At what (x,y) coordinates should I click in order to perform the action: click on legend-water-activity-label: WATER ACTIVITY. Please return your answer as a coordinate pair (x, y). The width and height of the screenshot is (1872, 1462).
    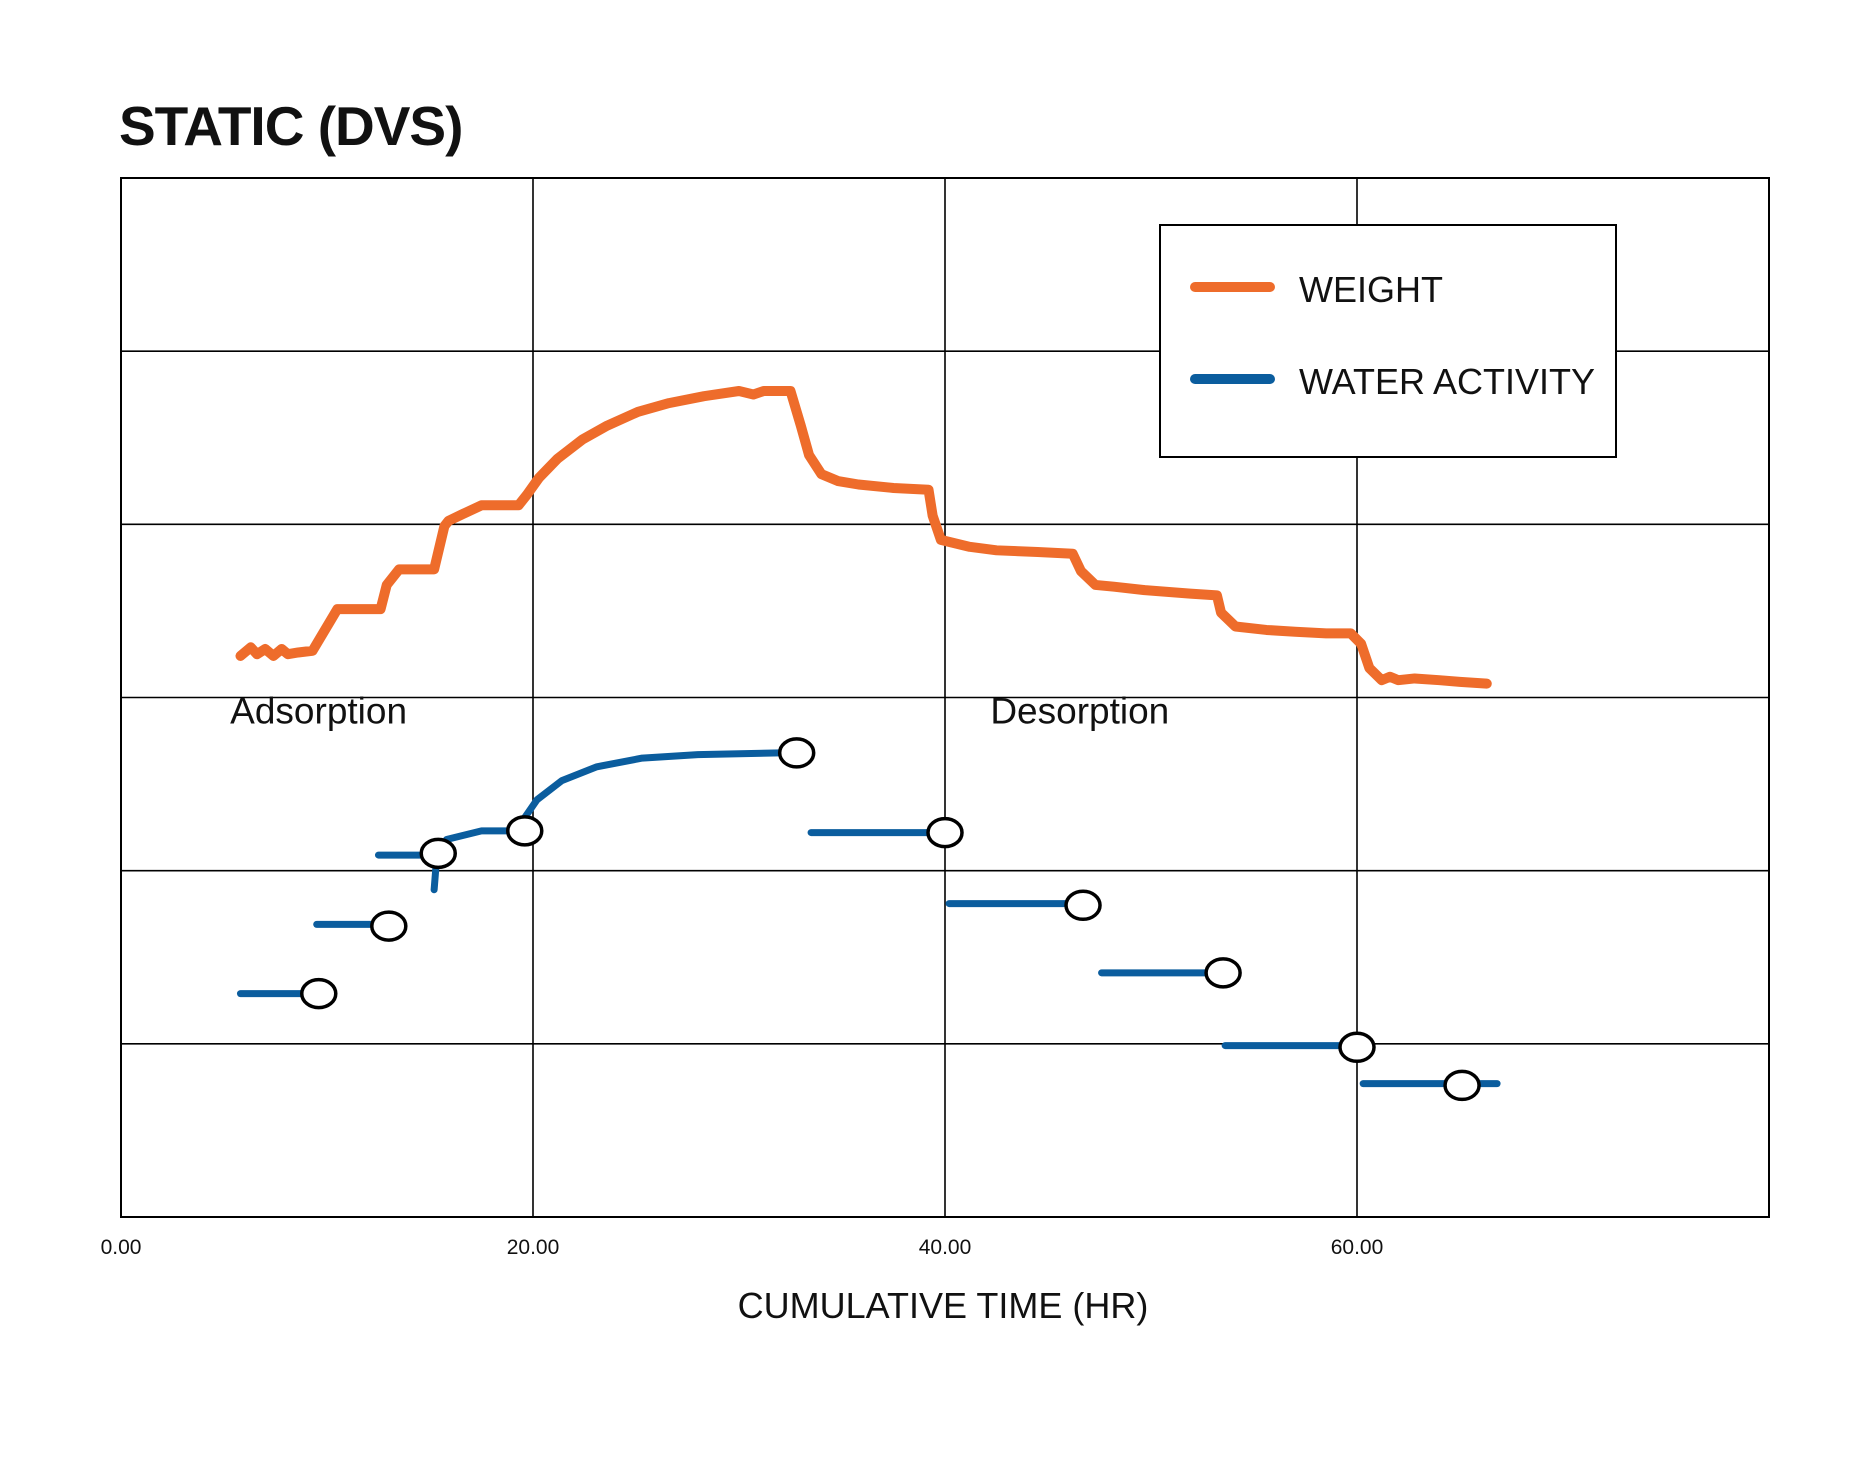
    Looking at the image, I should click on (1447, 381).